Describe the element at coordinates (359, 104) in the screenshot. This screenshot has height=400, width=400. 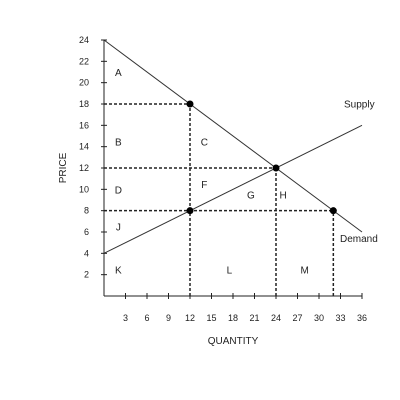
I see `supply-curve-label: Supply` at that location.